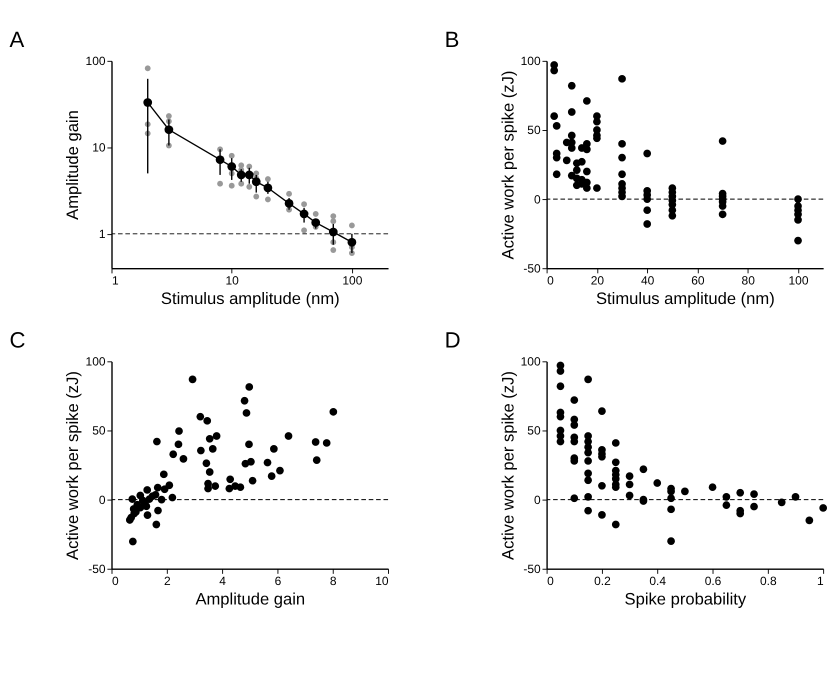 This screenshot has width=837, height=673. I want to click on x-tick-label: 0.2, so click(603, 581).